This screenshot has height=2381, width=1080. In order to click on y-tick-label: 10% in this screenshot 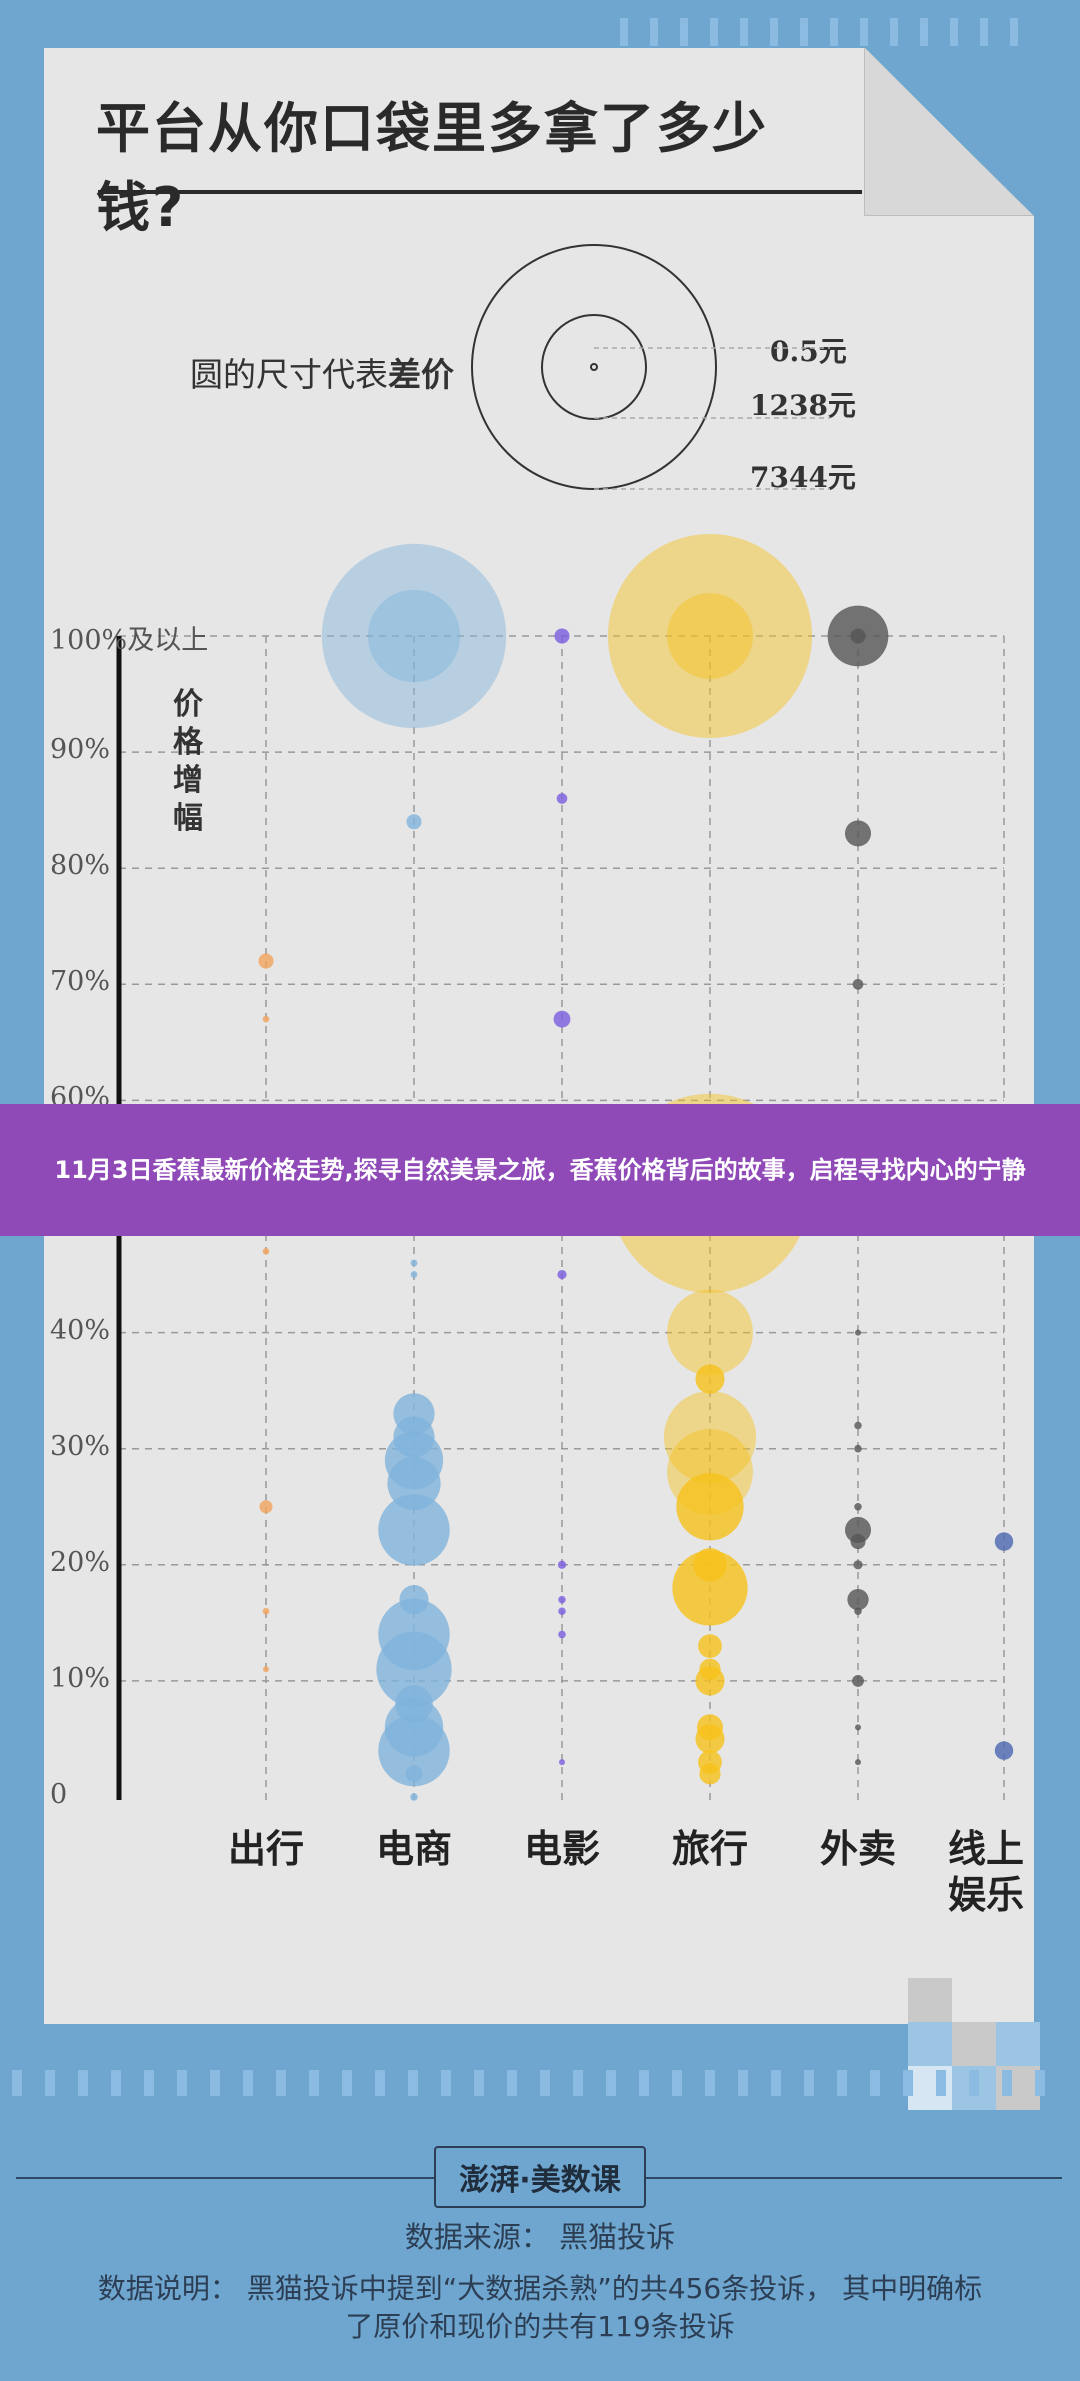, I will do `click(80, 1678)`.